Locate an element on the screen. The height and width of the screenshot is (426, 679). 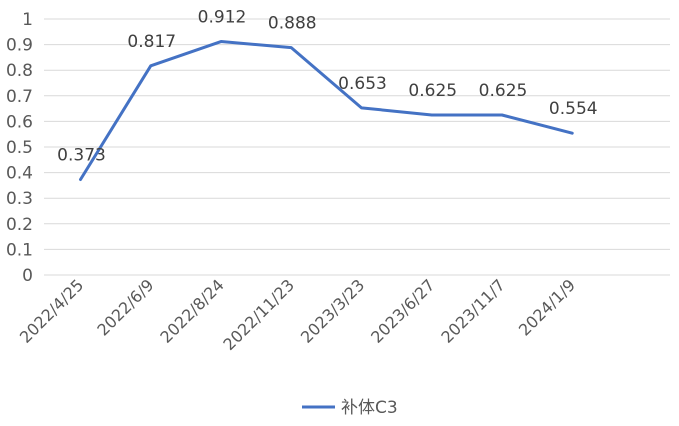
data-label: 0.653 is located at coordinates (362, 84).